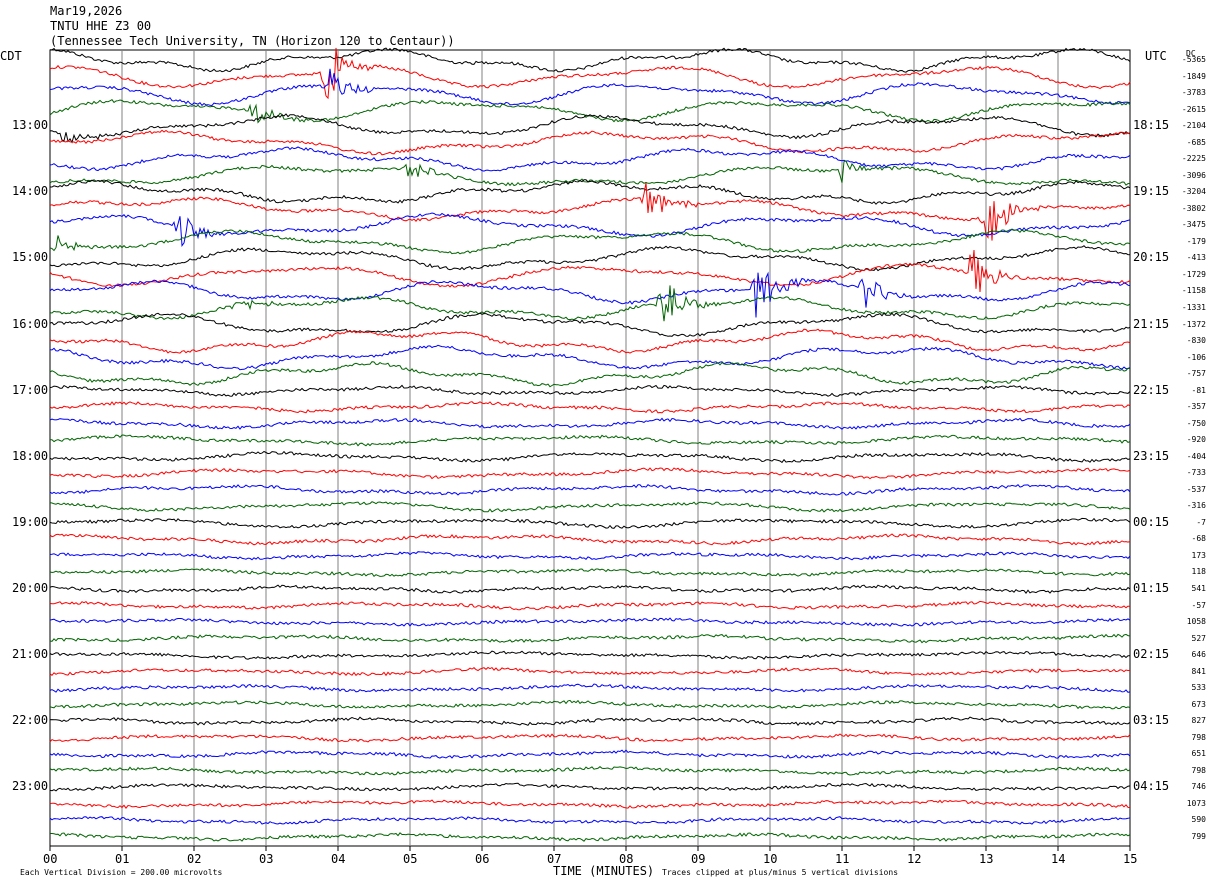 The width and height of the screenshot is (1210, 886). I want to click on dc-offset-label: 1073, so click(1196, 803).